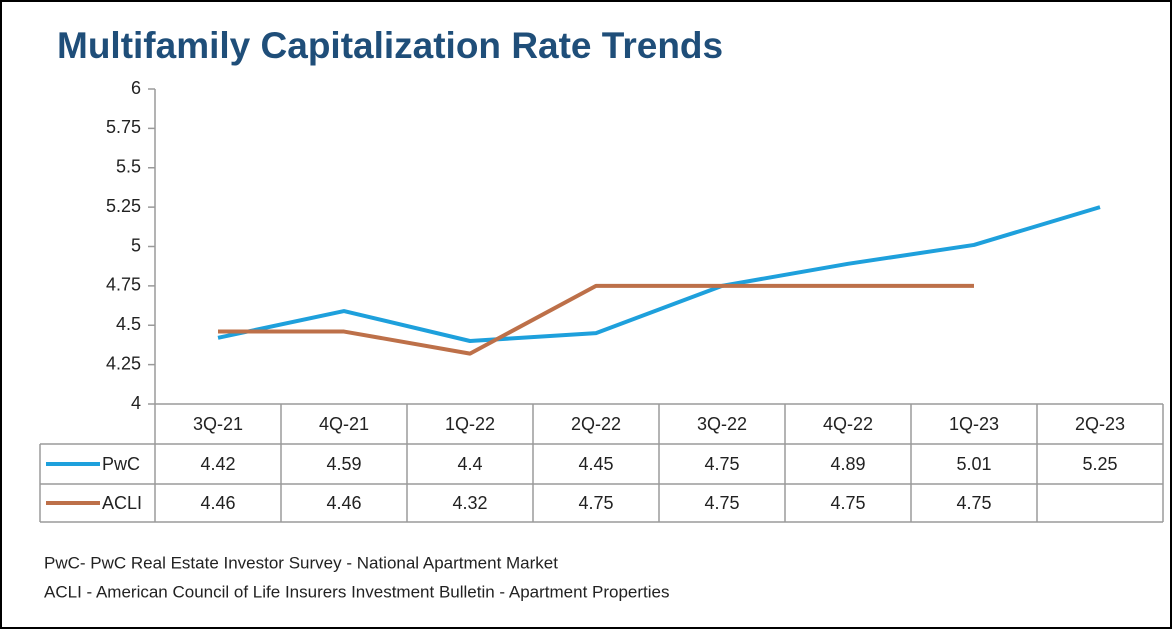 The image size is (1172, 629). What do you see at coordinates (470, 424) in the screenshot?
I see `x-tick-label: 1Q-22` at bounding box center [470, 424].